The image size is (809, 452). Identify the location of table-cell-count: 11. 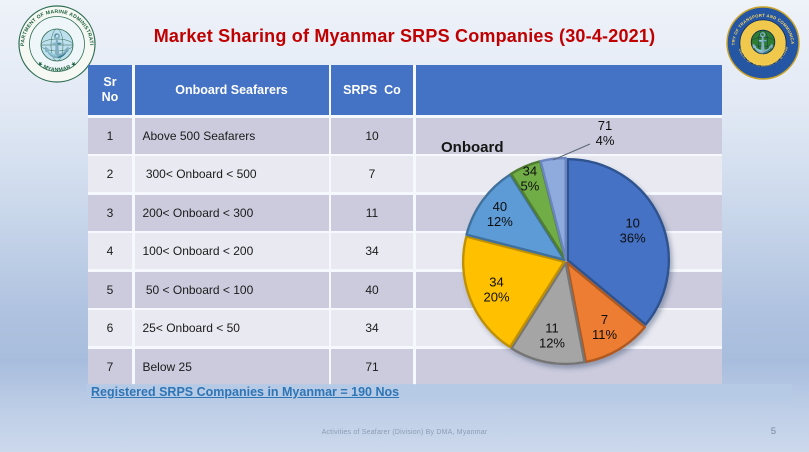
(372, 212).